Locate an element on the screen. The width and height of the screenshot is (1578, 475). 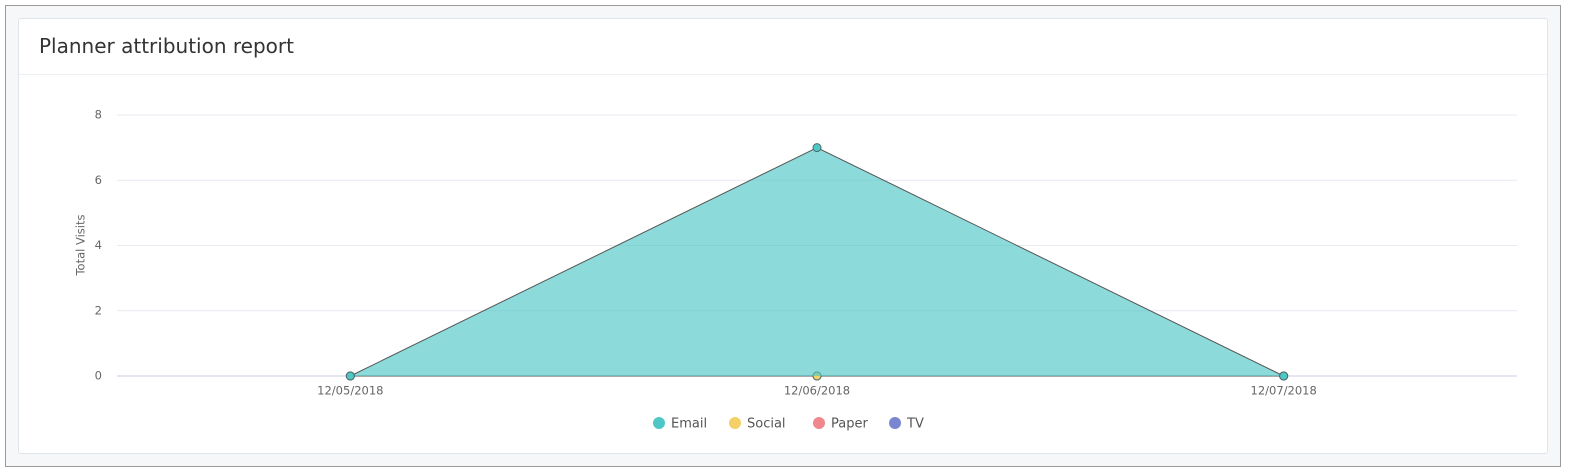
legend-label: TV is located at coordinates (915, 424).